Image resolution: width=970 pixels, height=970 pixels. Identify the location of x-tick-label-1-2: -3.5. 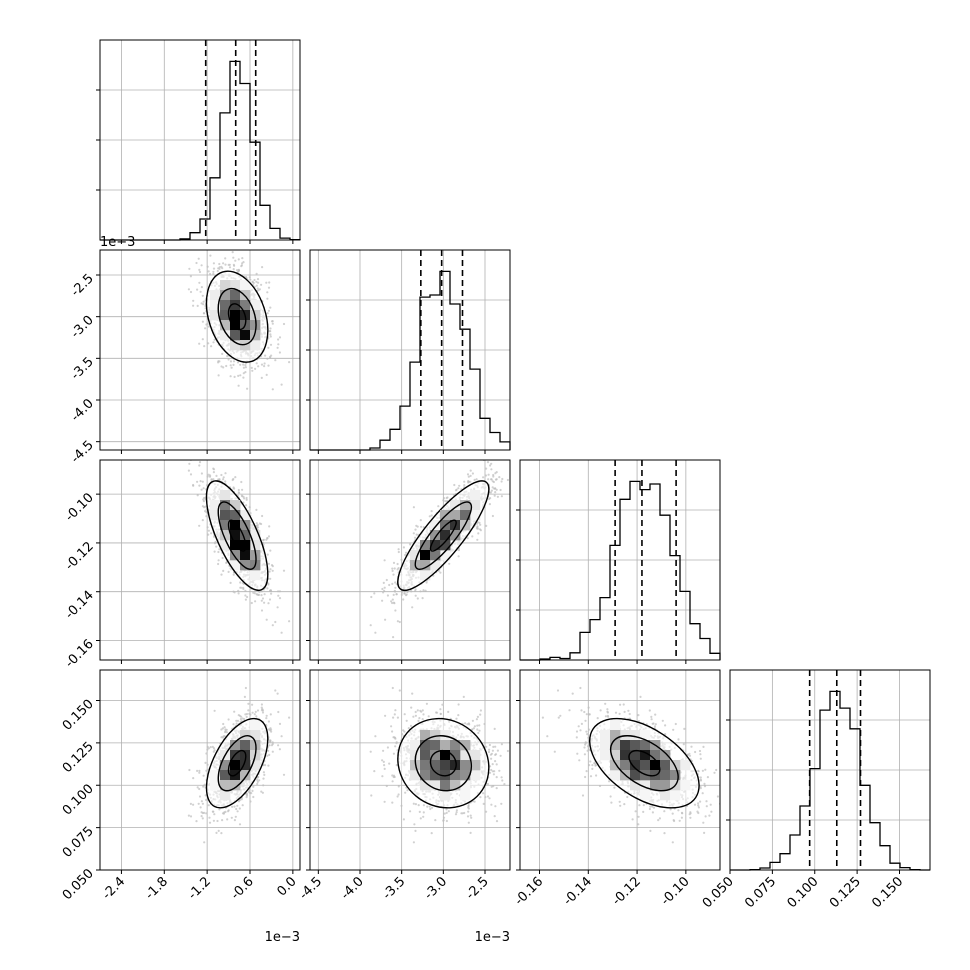
(394, 888).